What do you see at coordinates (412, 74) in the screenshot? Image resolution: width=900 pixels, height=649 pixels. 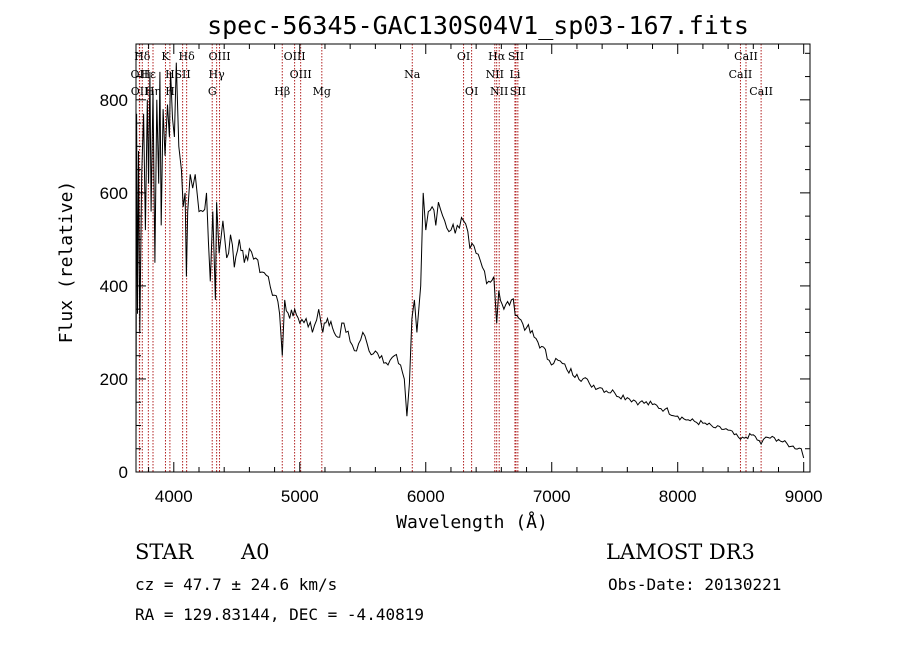 I see `line-marker-label: Na` at bounding box center [412, 74].